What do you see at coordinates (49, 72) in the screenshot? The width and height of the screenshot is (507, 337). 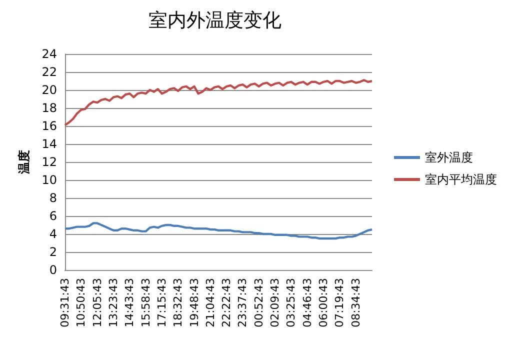 I see `y-tick-label: 22` at bounding box center [49, 72].